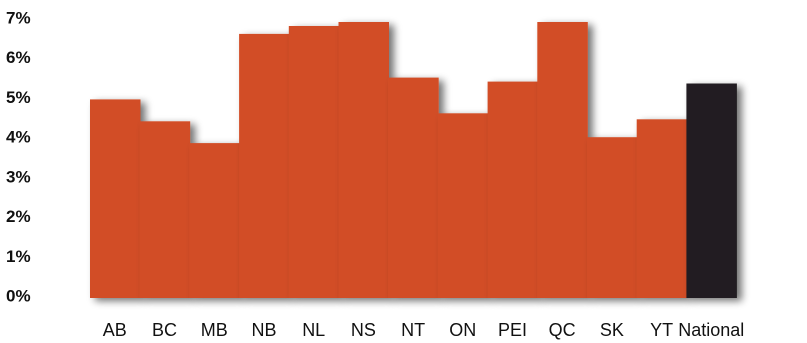  I want to click on bar-ns, so click(363, 160).